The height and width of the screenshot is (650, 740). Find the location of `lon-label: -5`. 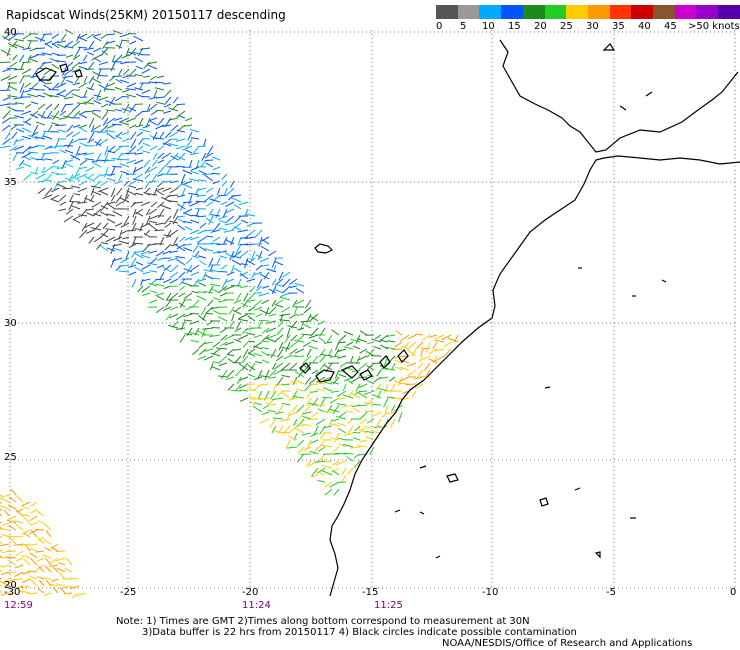

lon-label: -5 is located at coordinates (611, 592).